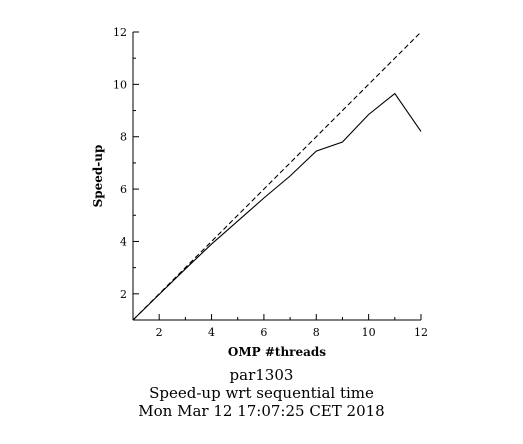 The image size is (523, 444). What do you see at coordinates (421, 332) in the screenshot?
I see `x-tick-label: 12` at bounding box center [421, 332].